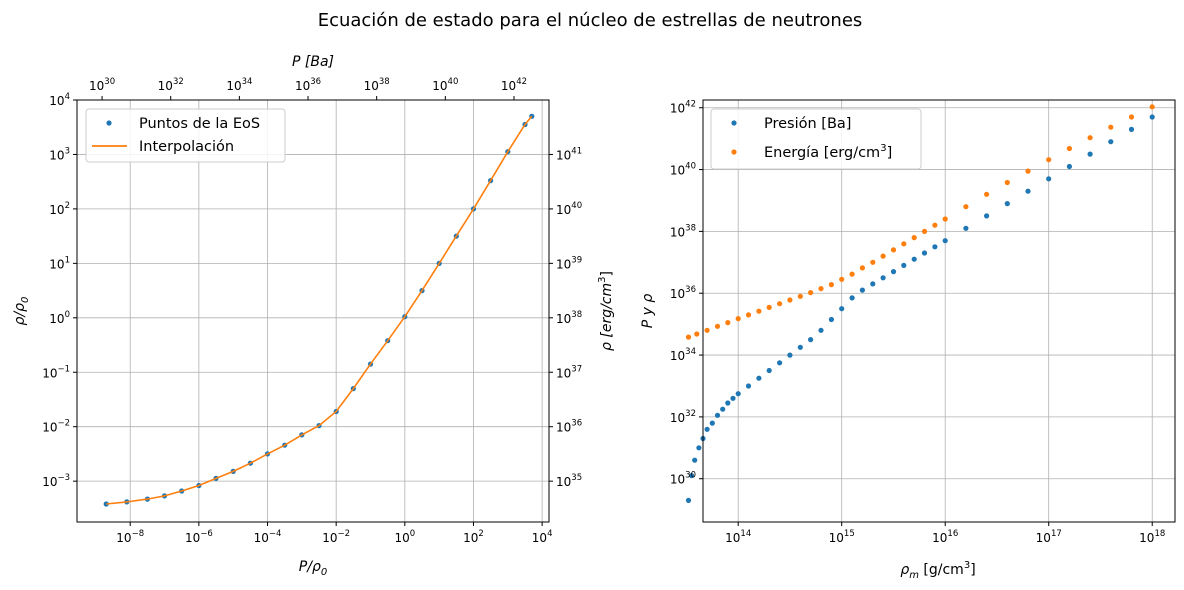  I want to click on y-tick-label: 1032, so click(683, 417).